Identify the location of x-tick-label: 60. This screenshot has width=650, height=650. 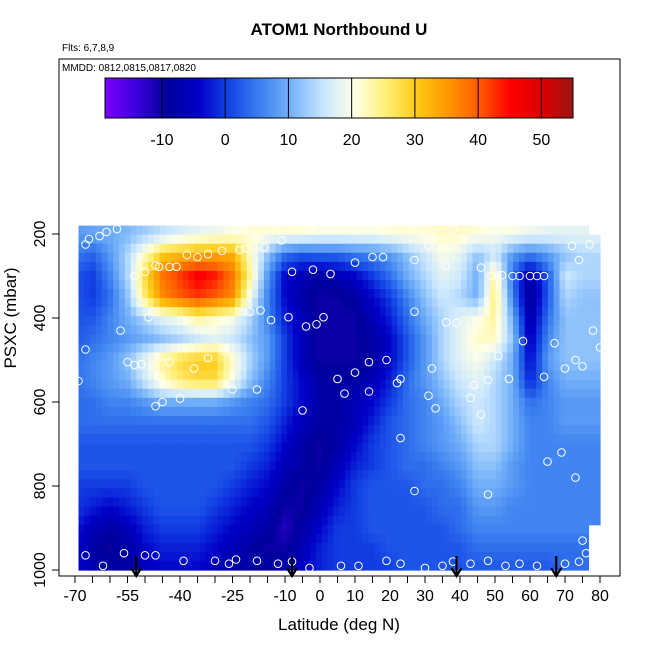
(530, 596).